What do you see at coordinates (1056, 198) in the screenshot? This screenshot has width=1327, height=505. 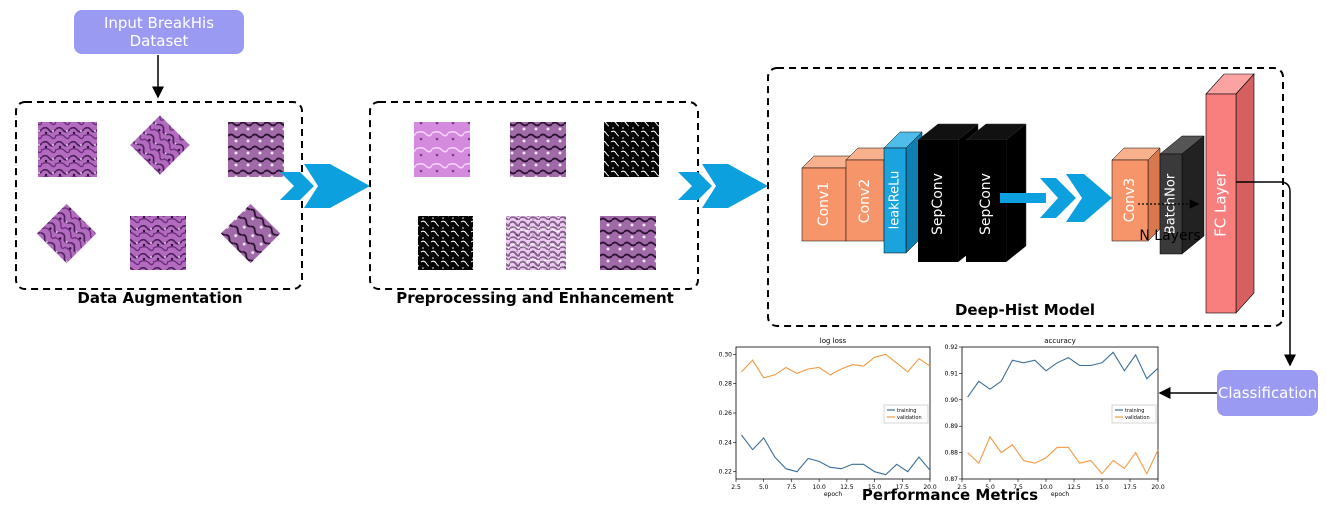 I see `model-flow-arrow` at bounding box center [1056, 198].